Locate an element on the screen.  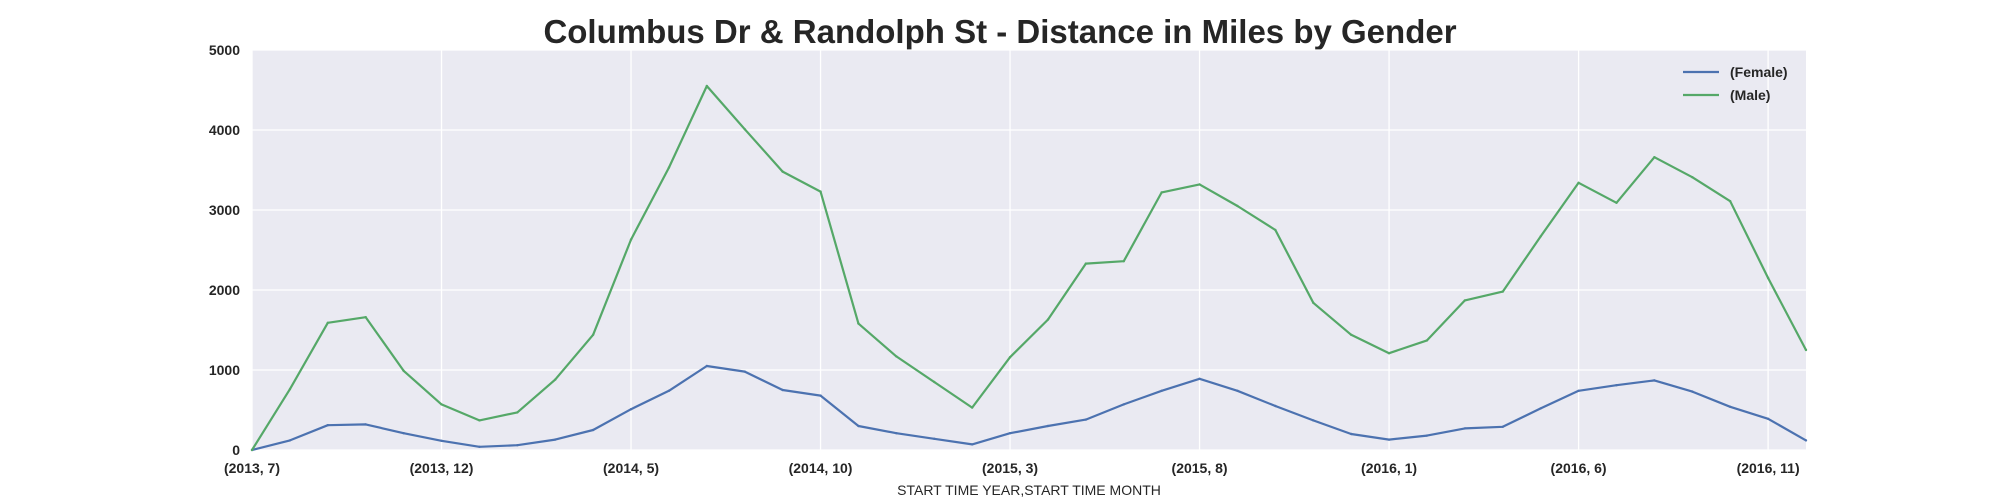
y-tick-label: 2000 is located at coordinates (224, 290).